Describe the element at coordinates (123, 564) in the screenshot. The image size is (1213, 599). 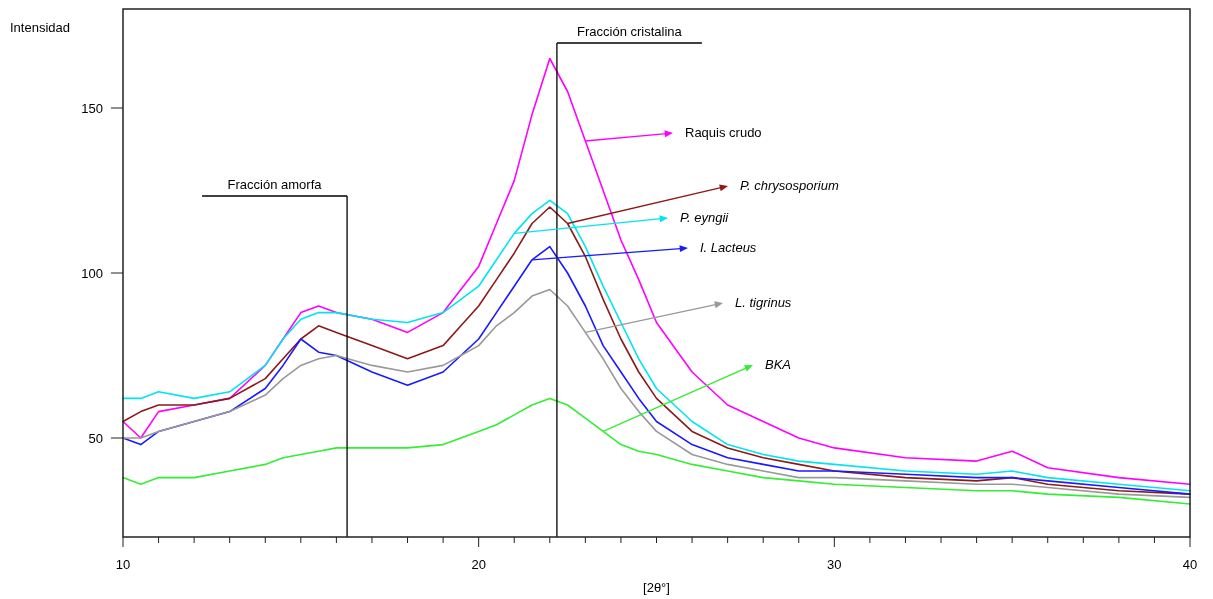
I see `x-tick-label: 10` at that location.